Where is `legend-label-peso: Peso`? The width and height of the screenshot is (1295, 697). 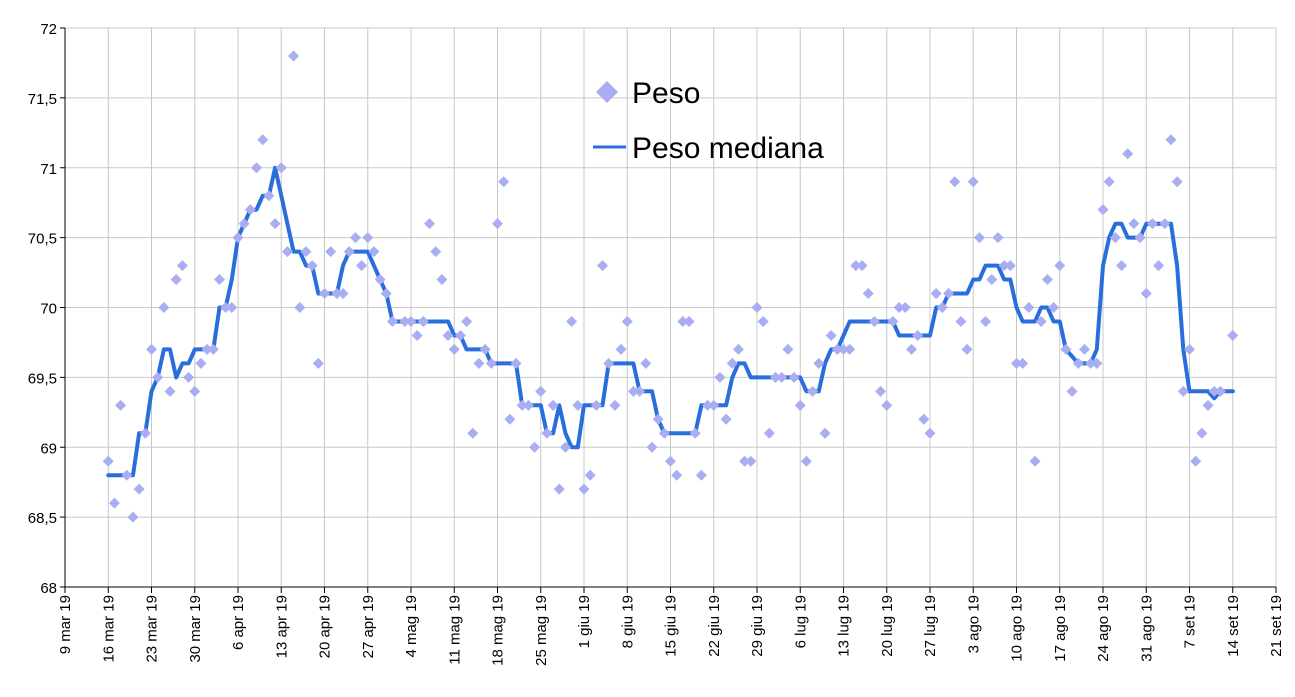 legend-label-peso: Peso is located at coordinates (666, 93).